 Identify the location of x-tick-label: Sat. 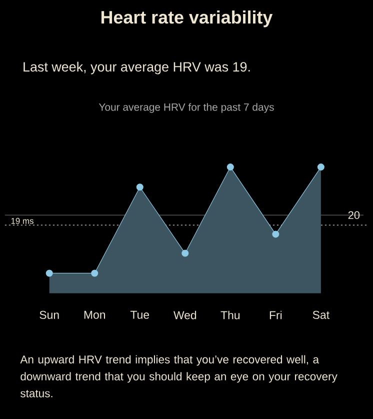
(321, 314).